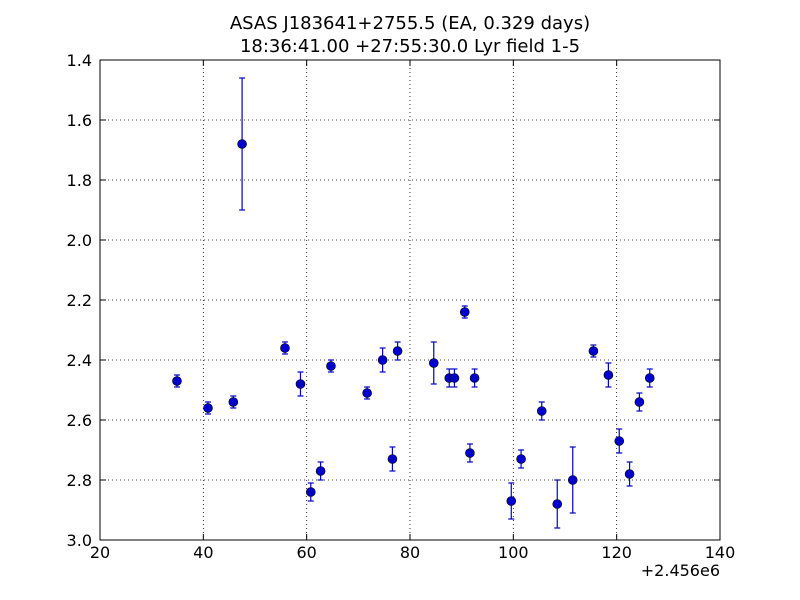 Image resolution: width=800 pixels, height=600 pixels. Describe the element at coordinates (79, 360) in the screenshot. I see `y-tick-label: 2.4` at that location.